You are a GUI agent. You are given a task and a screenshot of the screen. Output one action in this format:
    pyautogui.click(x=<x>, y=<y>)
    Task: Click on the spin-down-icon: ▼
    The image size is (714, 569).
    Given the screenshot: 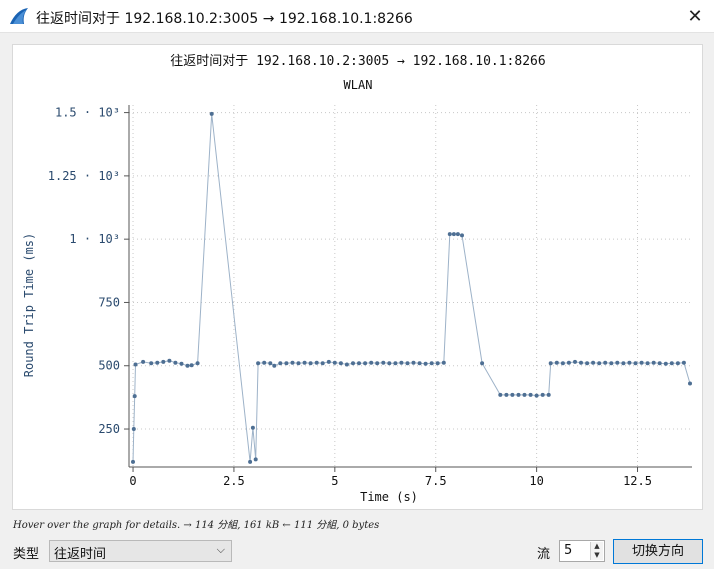 What is the action you would take?
    pyautogui.click(x=596, y=555)
    